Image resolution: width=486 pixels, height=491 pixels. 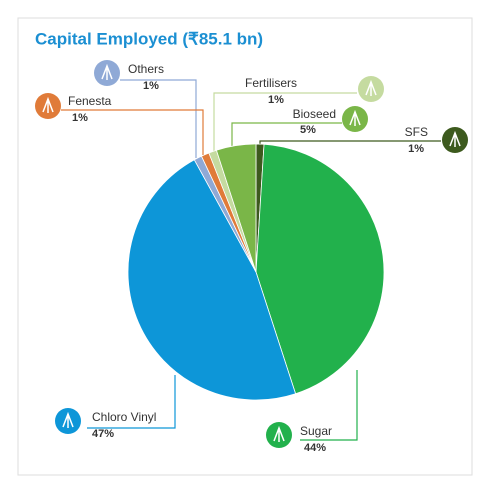 What do you see at coordinates (271, 83) in the screenshot?
I see `slice-label: Fertilisers` at bounding box center [271, 83].